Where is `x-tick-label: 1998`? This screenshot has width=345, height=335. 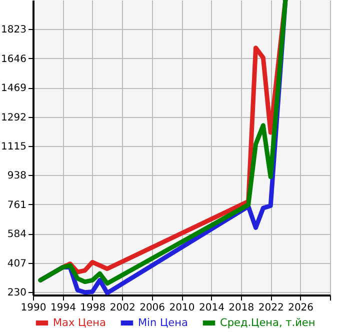
x-tick-label: 1998 is located at coordinates (93, 308).